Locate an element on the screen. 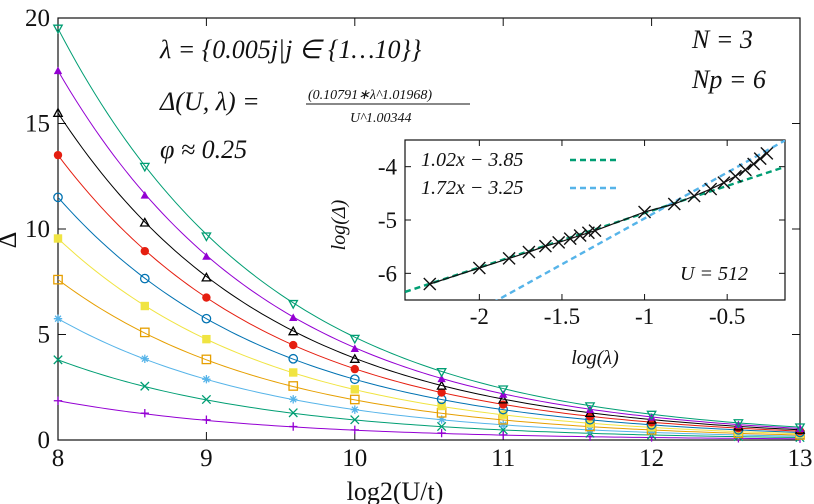 The image size is (814, 504). inset-x-axis-label: log(λ) is located at coordinates (595, 358).